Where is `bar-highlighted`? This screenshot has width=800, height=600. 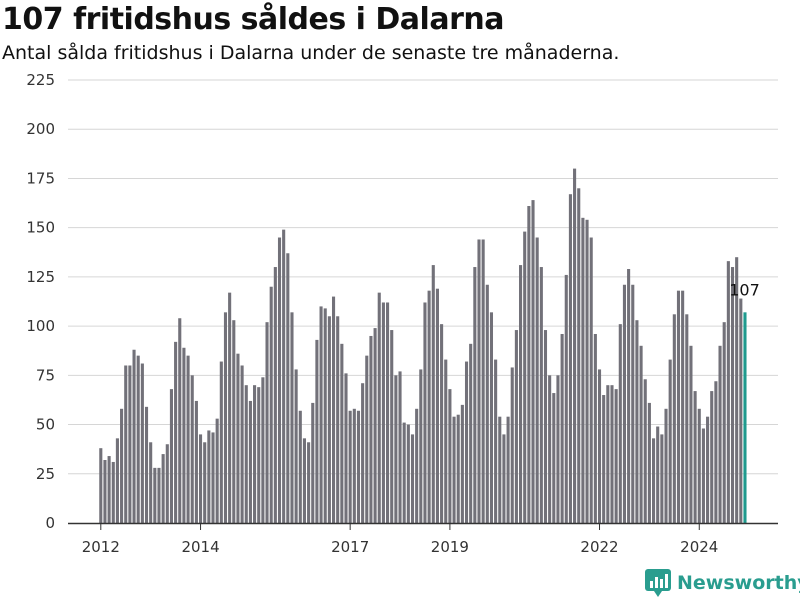 bar-highlighted is located at coordinates (745, 417).